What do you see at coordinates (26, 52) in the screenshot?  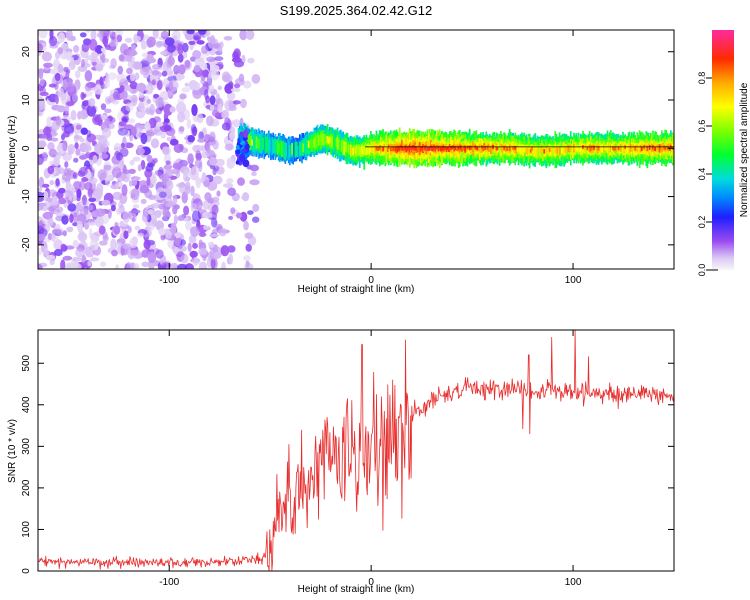 I see `y-tick-label: 20` at bounding box center [26, 52].